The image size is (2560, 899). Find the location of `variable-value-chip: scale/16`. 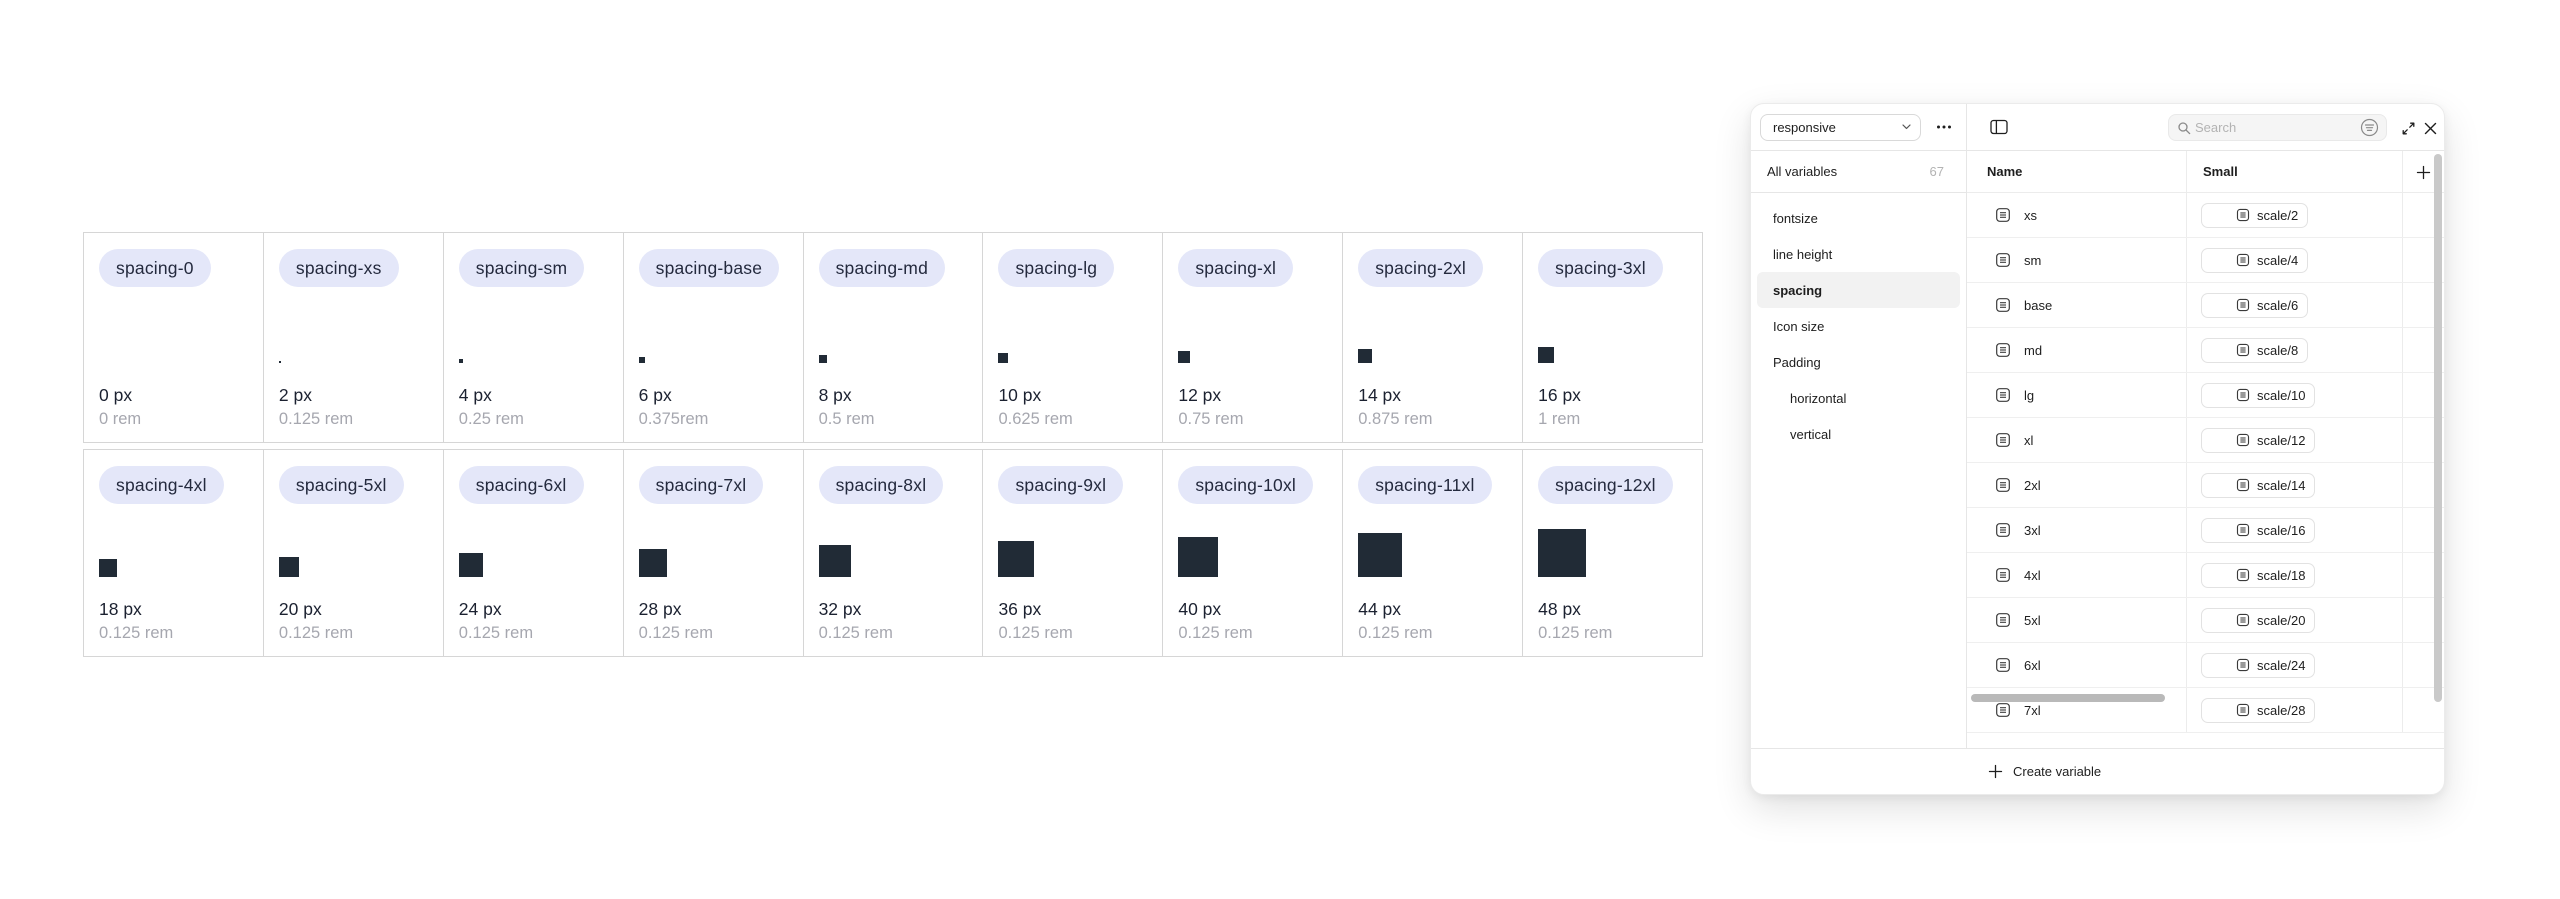

variable-value-chip: scale/16 is located at coordinates (2258, 530).